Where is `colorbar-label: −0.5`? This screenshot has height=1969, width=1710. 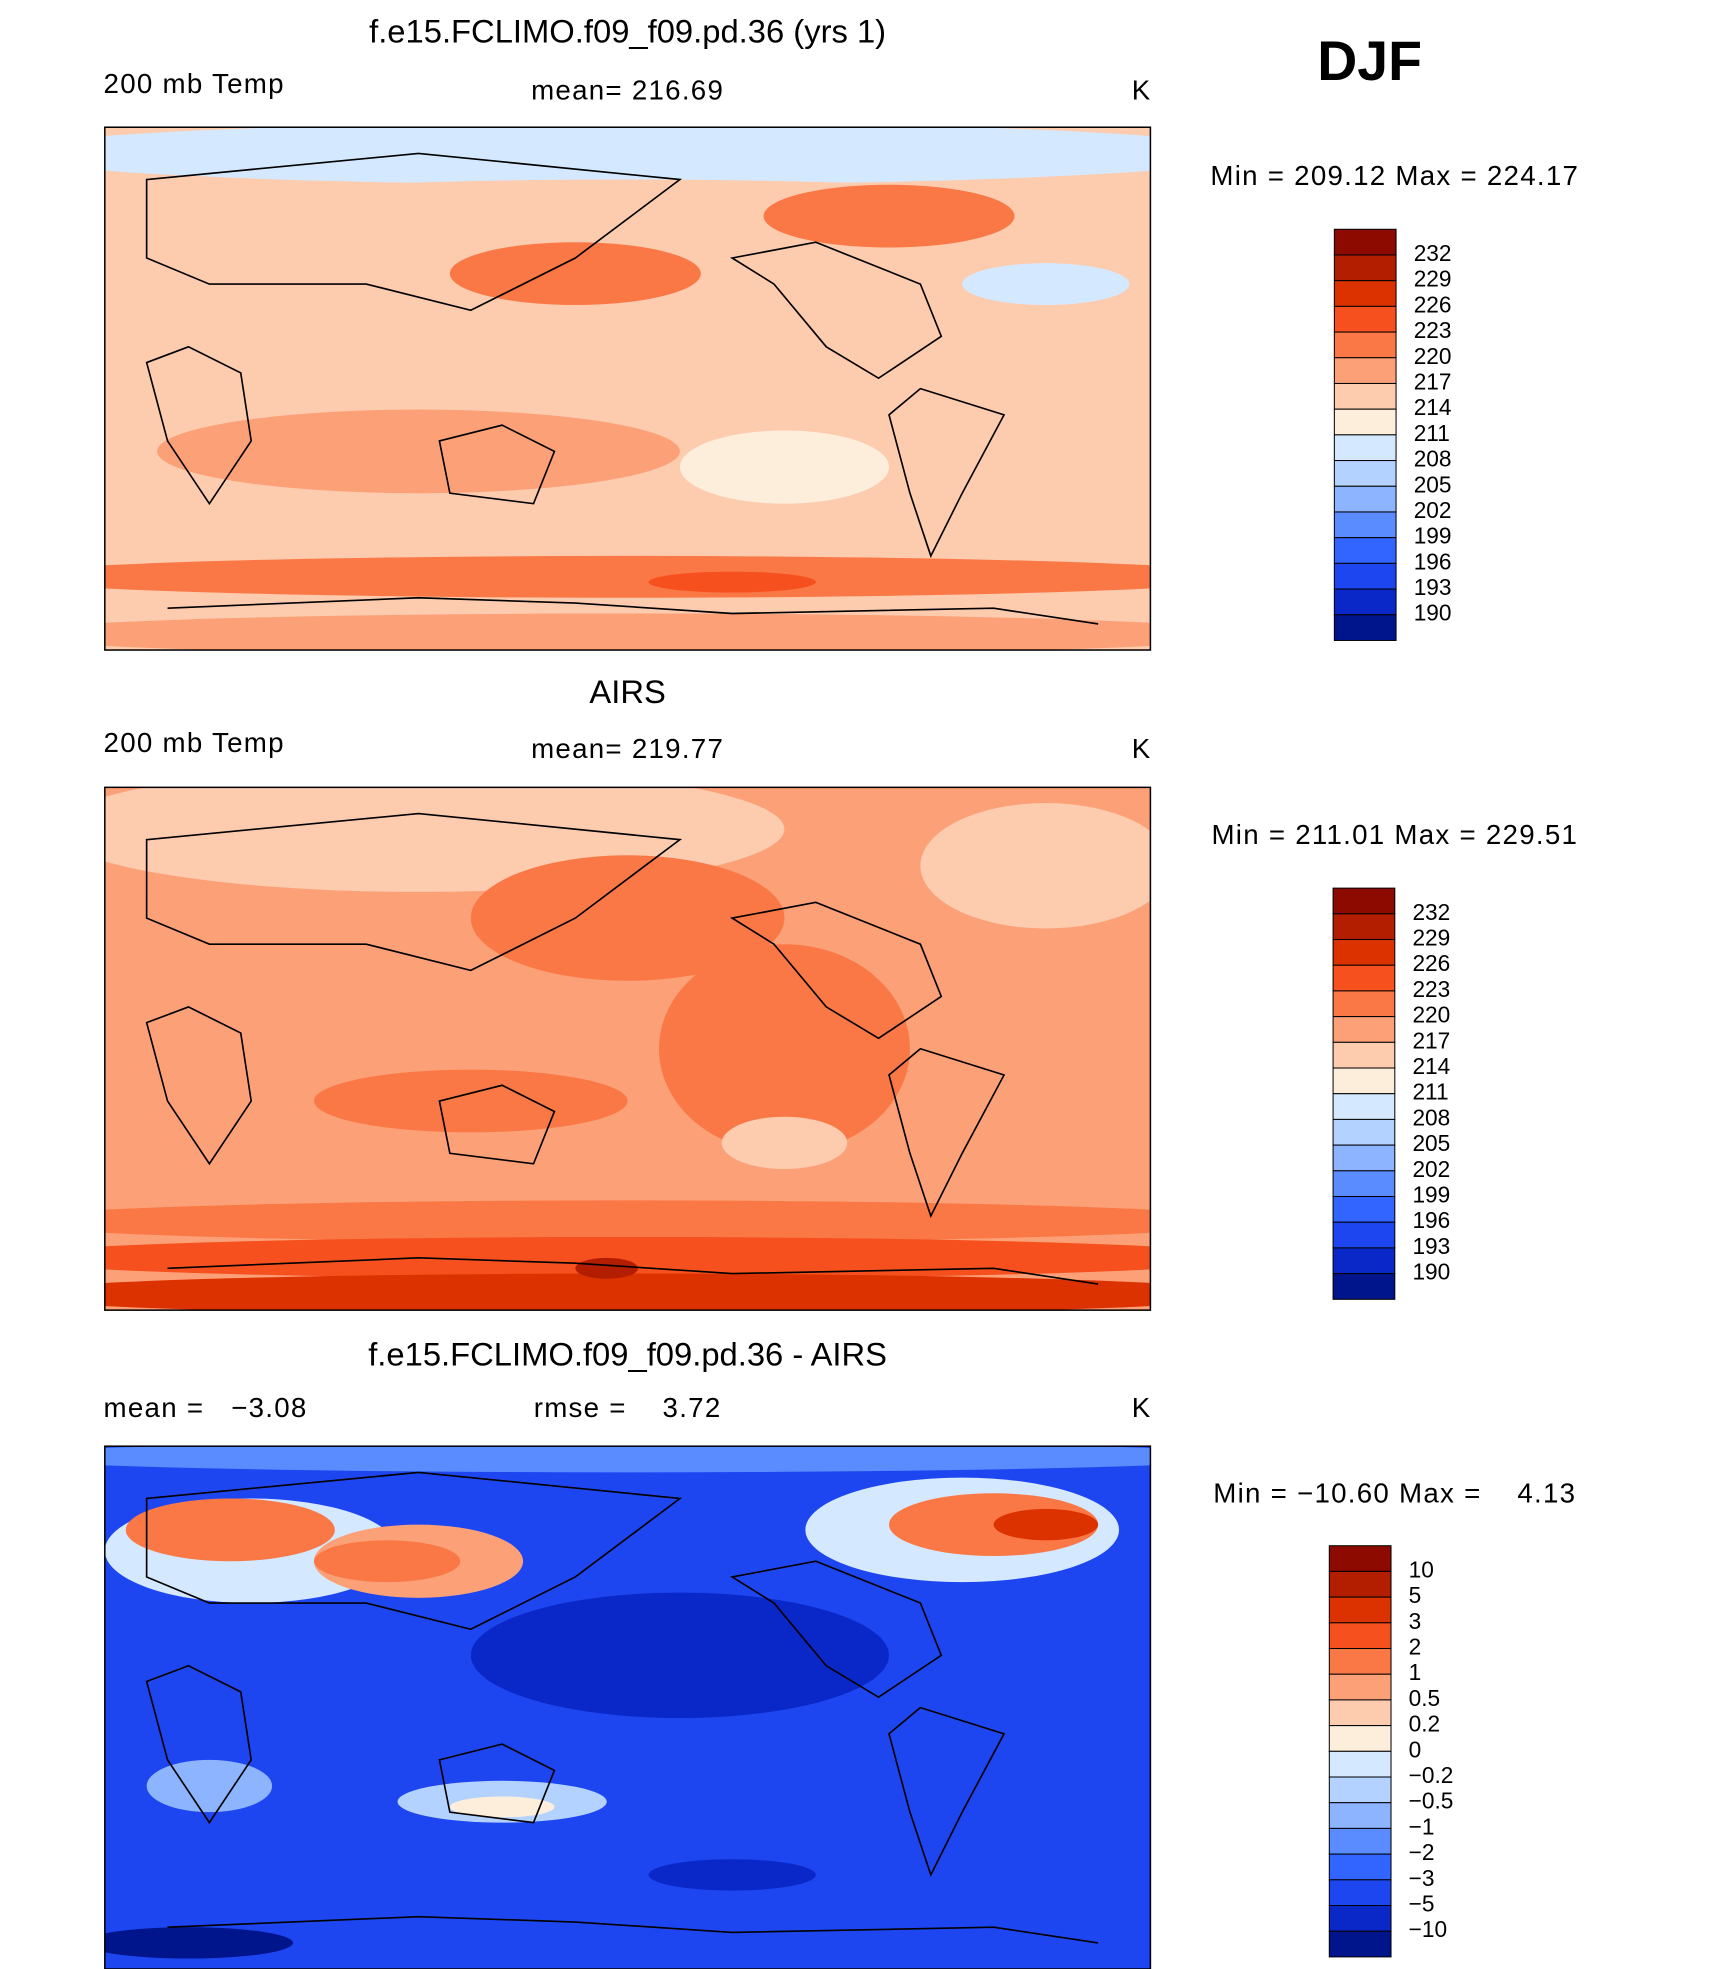
colorbar-label: −0.5 is located at coordinates (1431, 1801).